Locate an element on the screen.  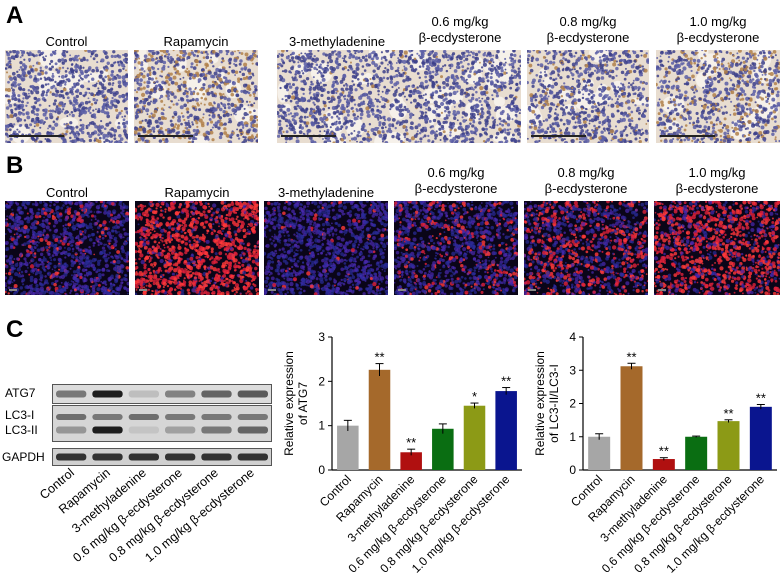
y-tick-label: 3 is located at coordinates (321, 337).